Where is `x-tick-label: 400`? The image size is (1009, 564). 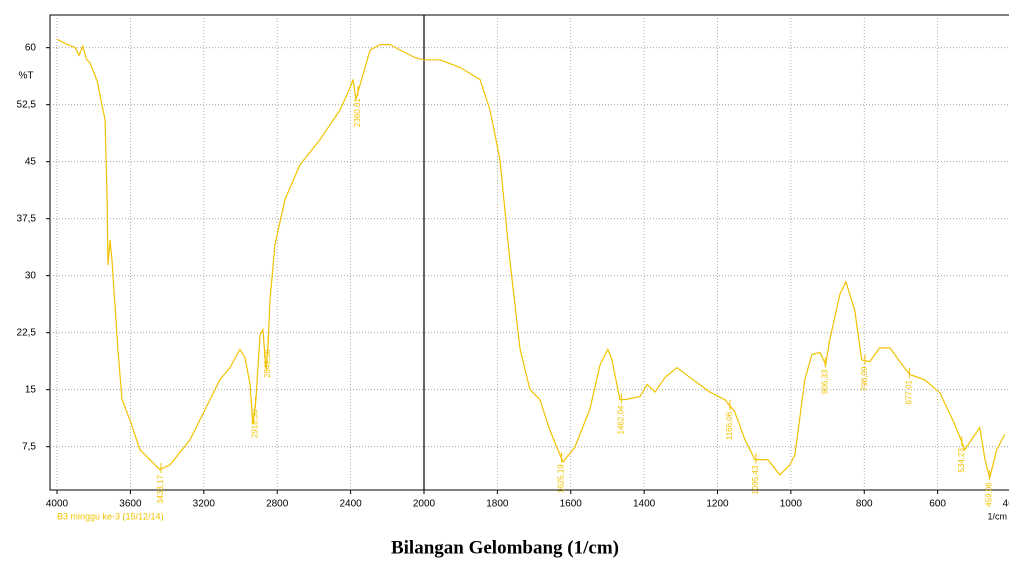
x-tick-label: 400 is located at coordinates (1006, 504).